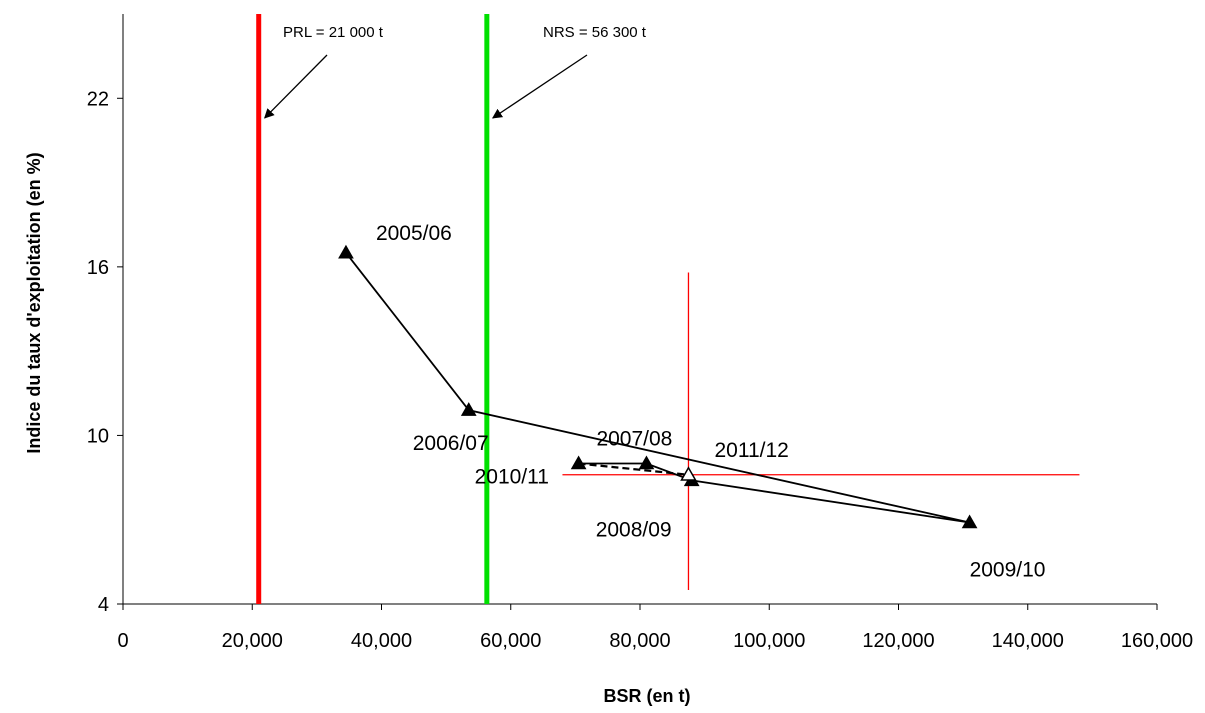 Image resolution: width=1205 pixels, height=713 pixels. Describe the element at coordinates (451, 443) in the screenshot. I see `data-point-label: 2006/07` at that location.